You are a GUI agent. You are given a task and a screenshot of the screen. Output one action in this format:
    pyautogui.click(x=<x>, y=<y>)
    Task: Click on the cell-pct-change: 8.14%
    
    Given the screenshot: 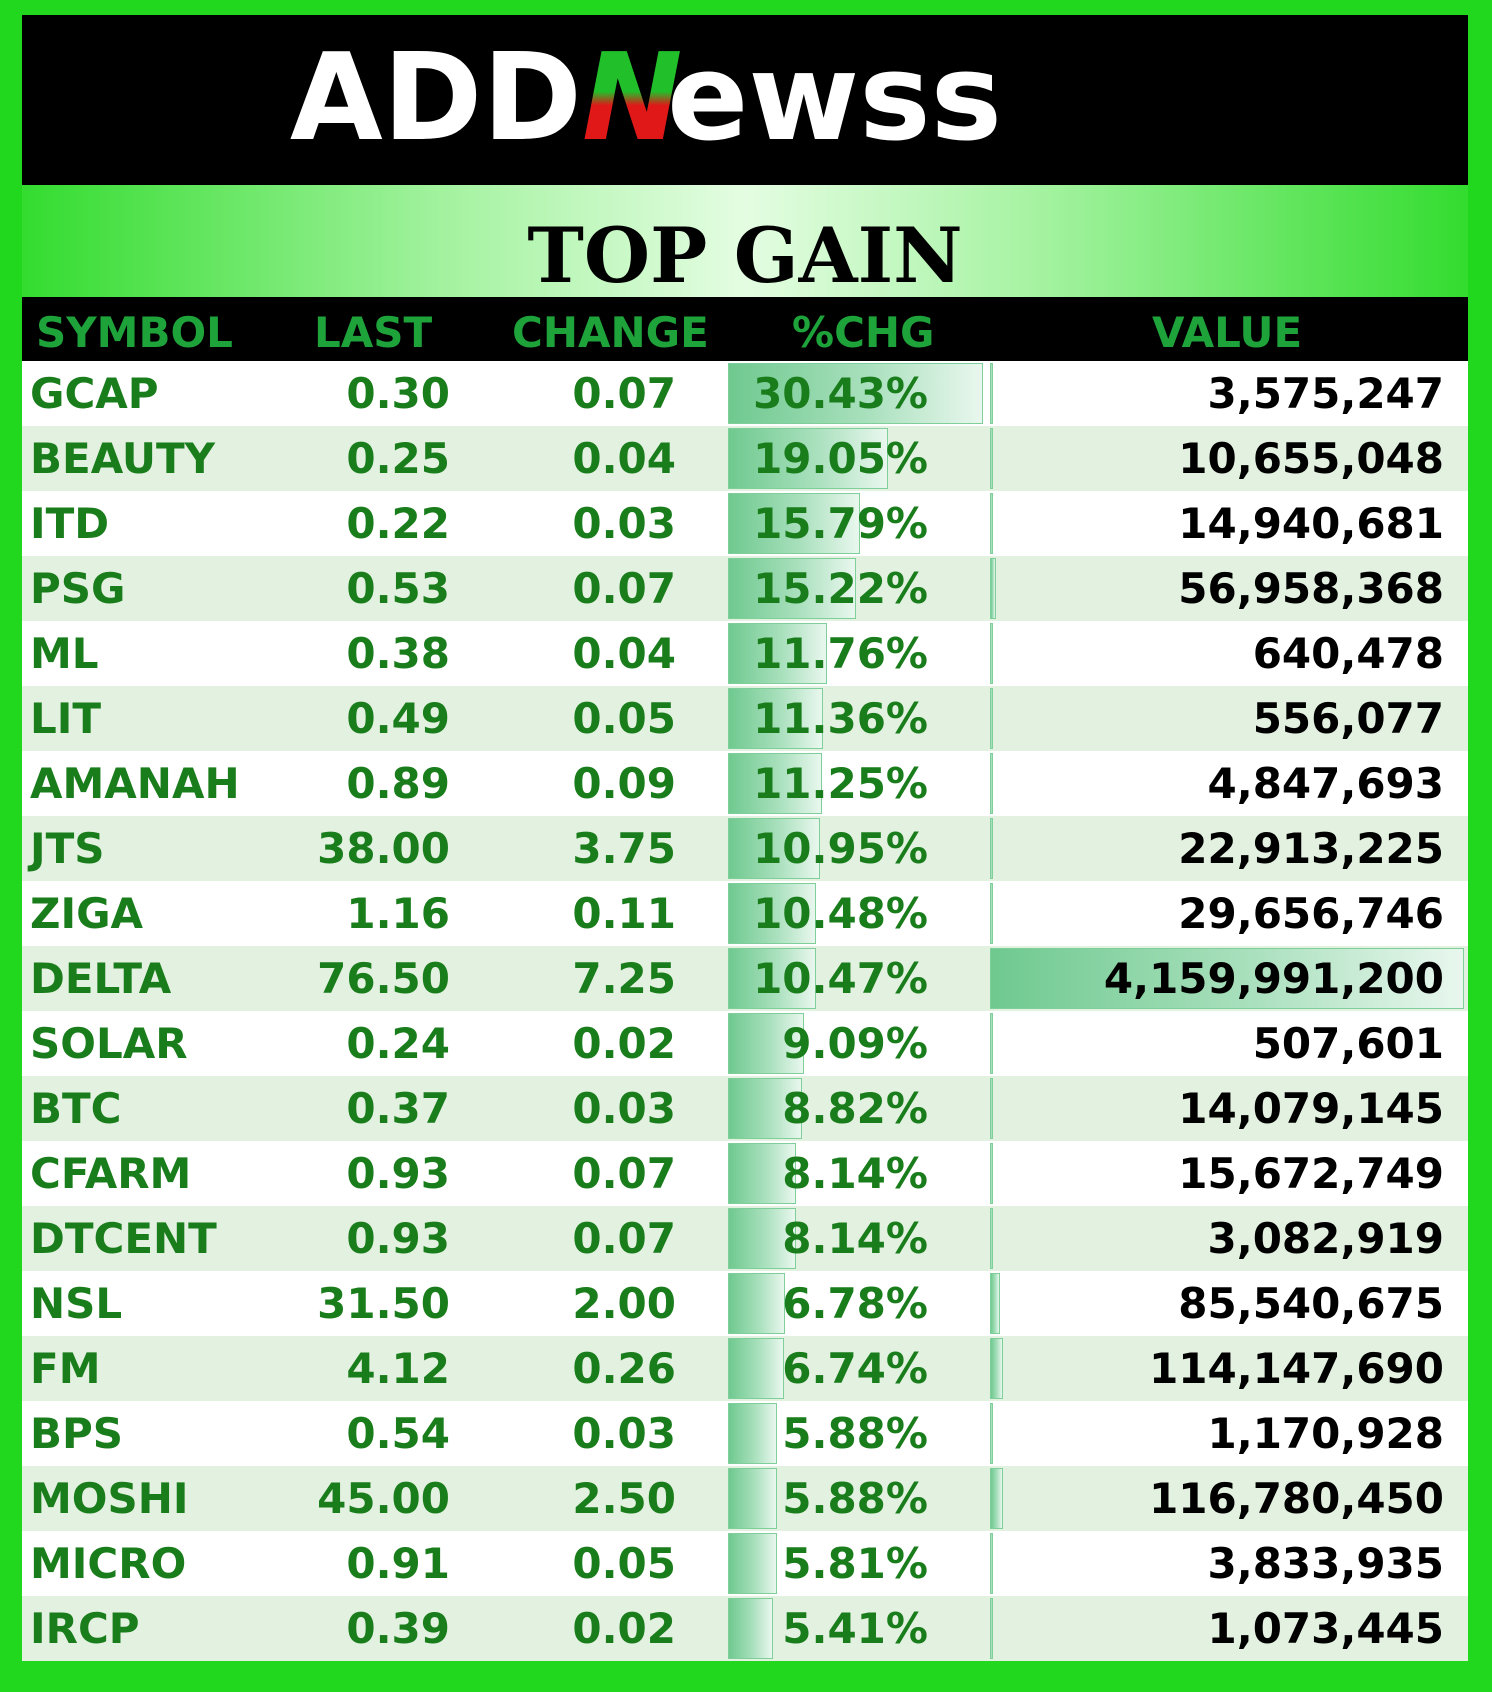 What is the action you would take?
    pyautogui.click(x=855, y=1238)
    